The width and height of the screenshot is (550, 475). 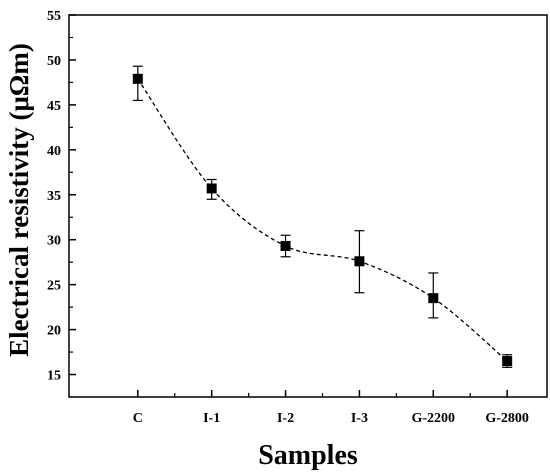 What do you see at coordinates (507, 418) in the screenshot?
I see `x-tick-label: G-2800` at bounding box center [507, 418].